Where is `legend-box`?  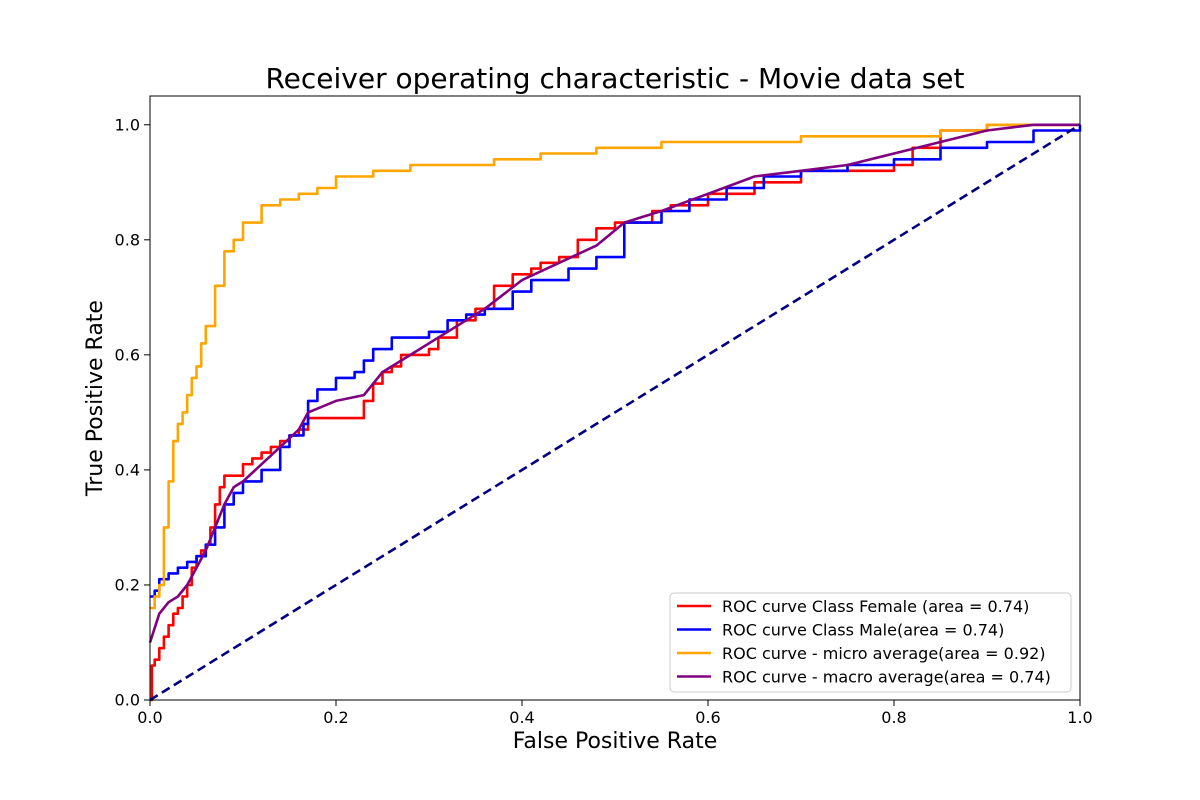 legend-box is located at coordinates (870, 642).